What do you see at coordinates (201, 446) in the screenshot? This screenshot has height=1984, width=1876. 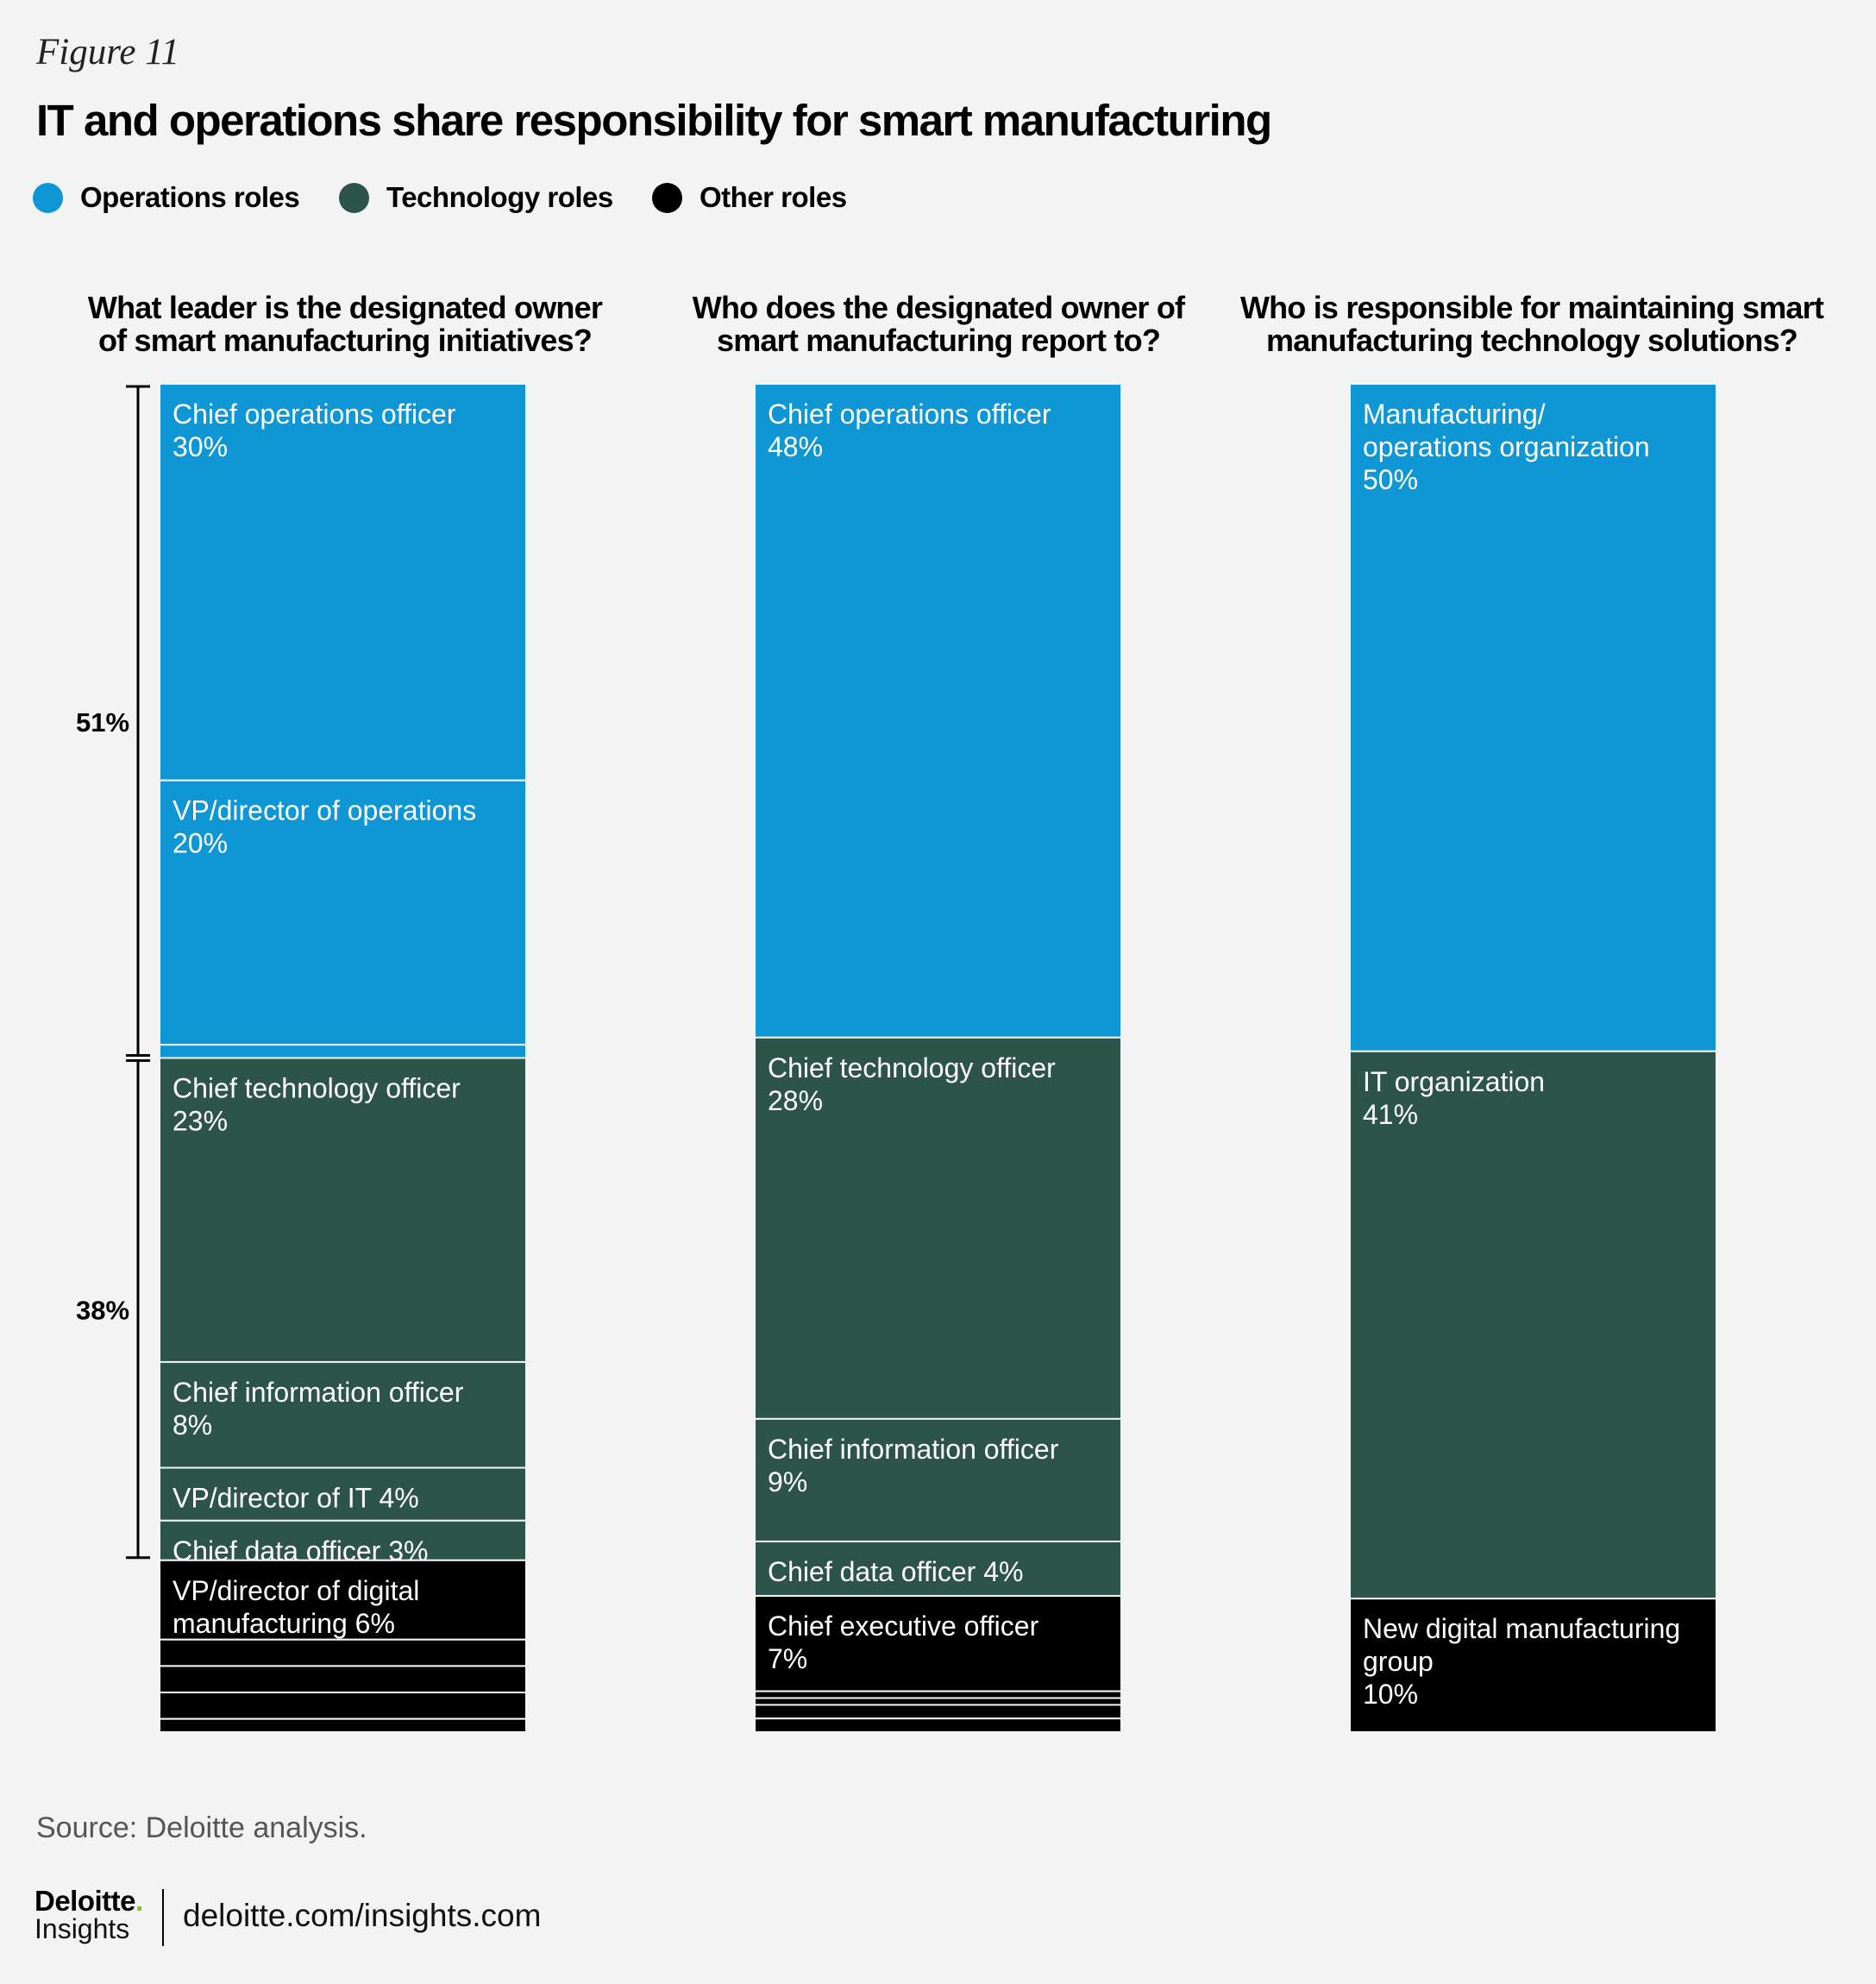 I see `segment-label: 30%` at bounding box center [201, 446].